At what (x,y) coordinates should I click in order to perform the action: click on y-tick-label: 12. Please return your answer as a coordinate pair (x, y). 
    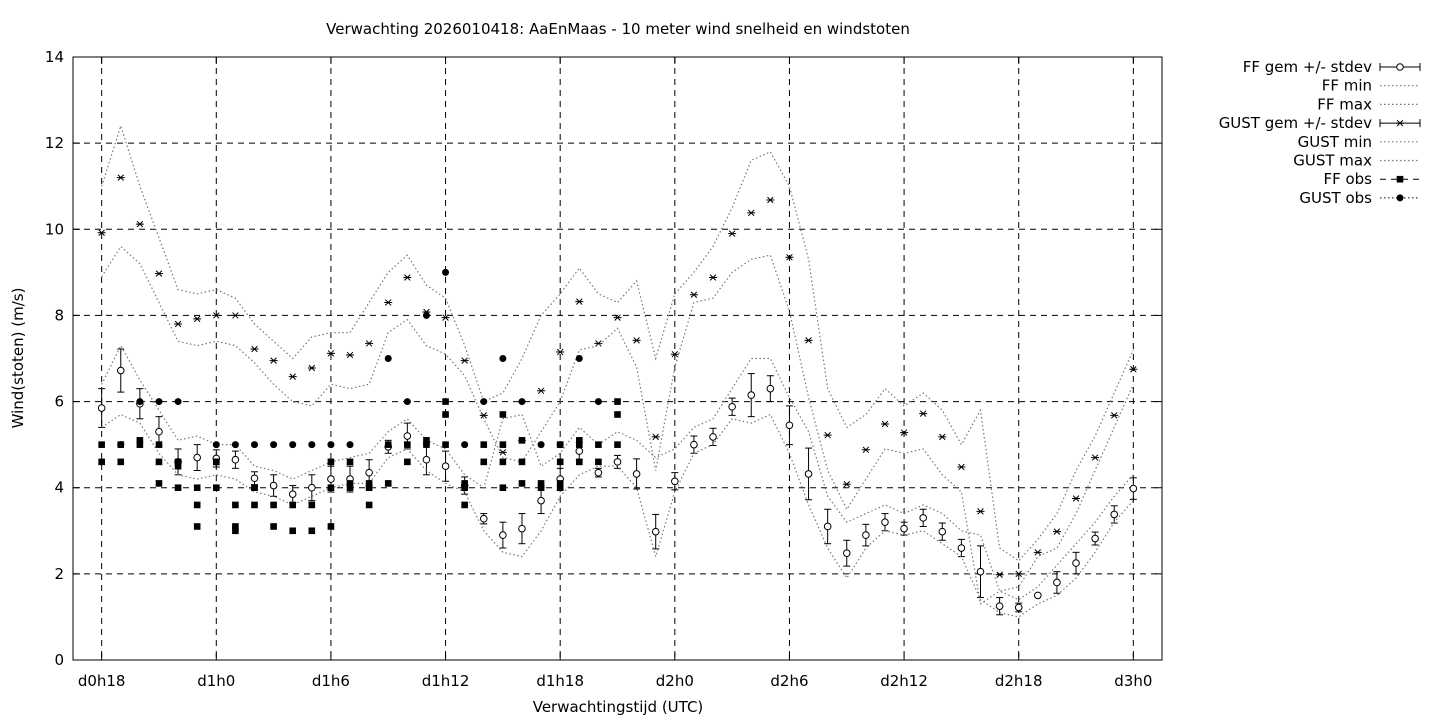
    Looking at the image, I should click on (54, 143).